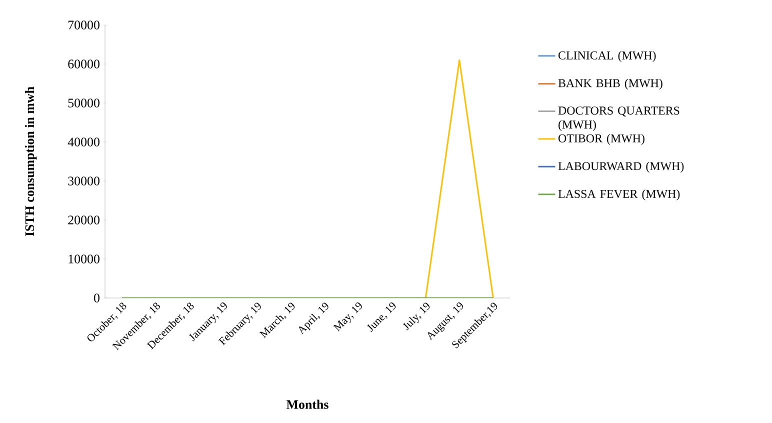 This screenshot has height=423, width=772. I want to click on legend-label: OTIBOR (MWH), so click(601, 139).